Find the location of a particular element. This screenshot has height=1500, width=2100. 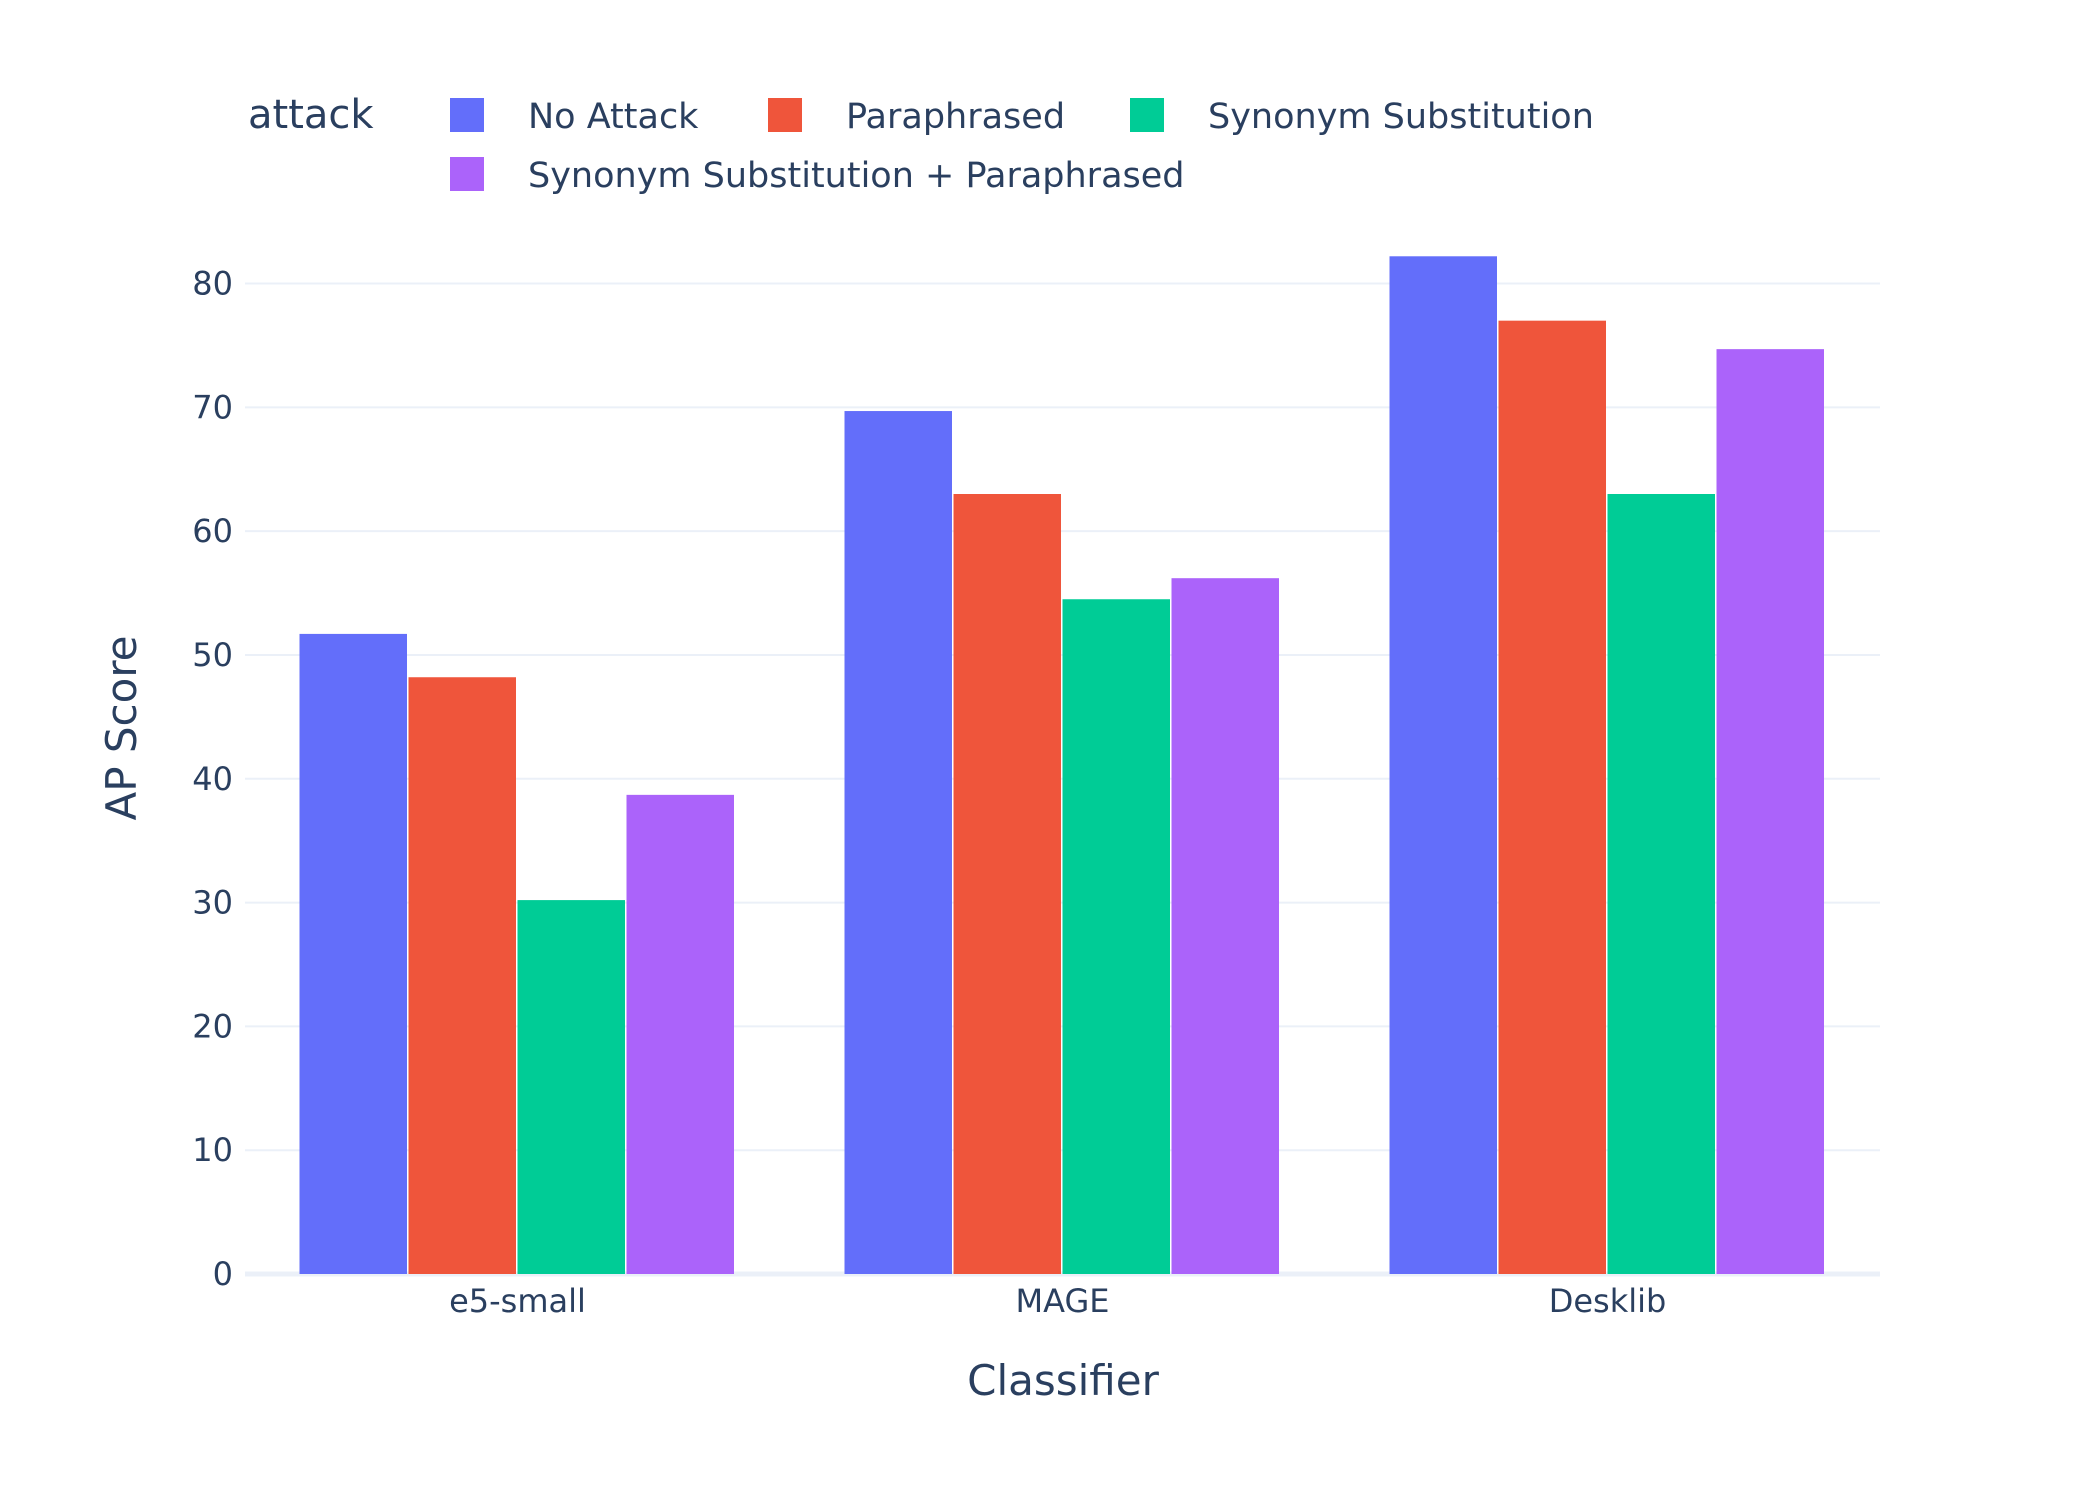

bar-synonym-substitution-paraphrased-e5-small is located at coordinates (681, 1034).